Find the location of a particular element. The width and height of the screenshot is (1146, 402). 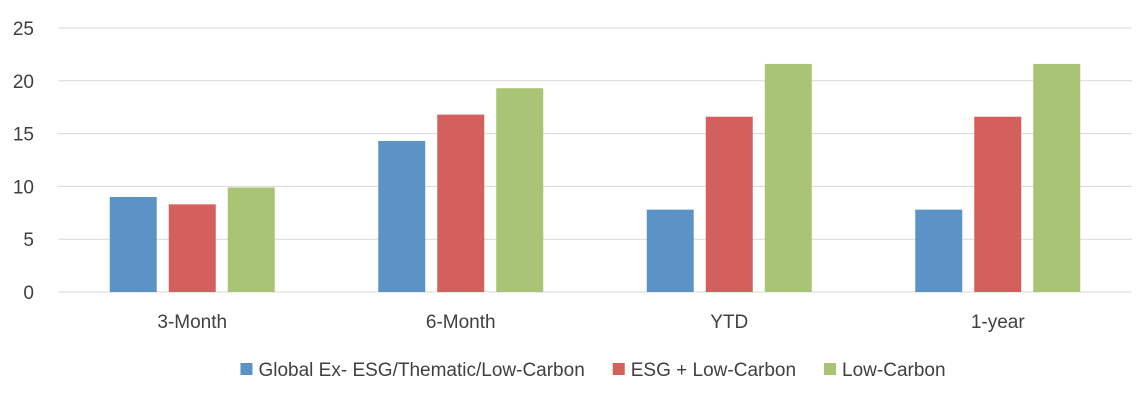

legend-item: Low-Carbon is located at coordinates (885, 370).